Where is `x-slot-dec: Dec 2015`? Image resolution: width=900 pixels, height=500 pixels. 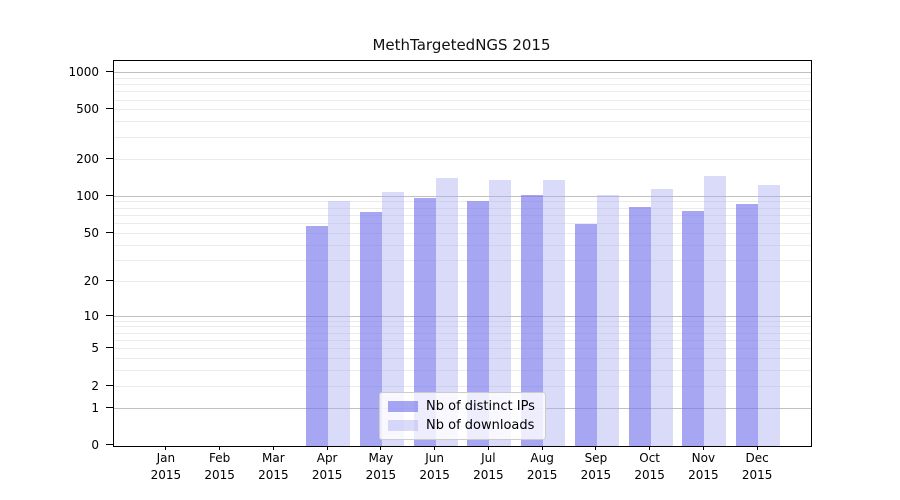
x-slot-dec: Dec 2015 is located at coordinates (757, 465).